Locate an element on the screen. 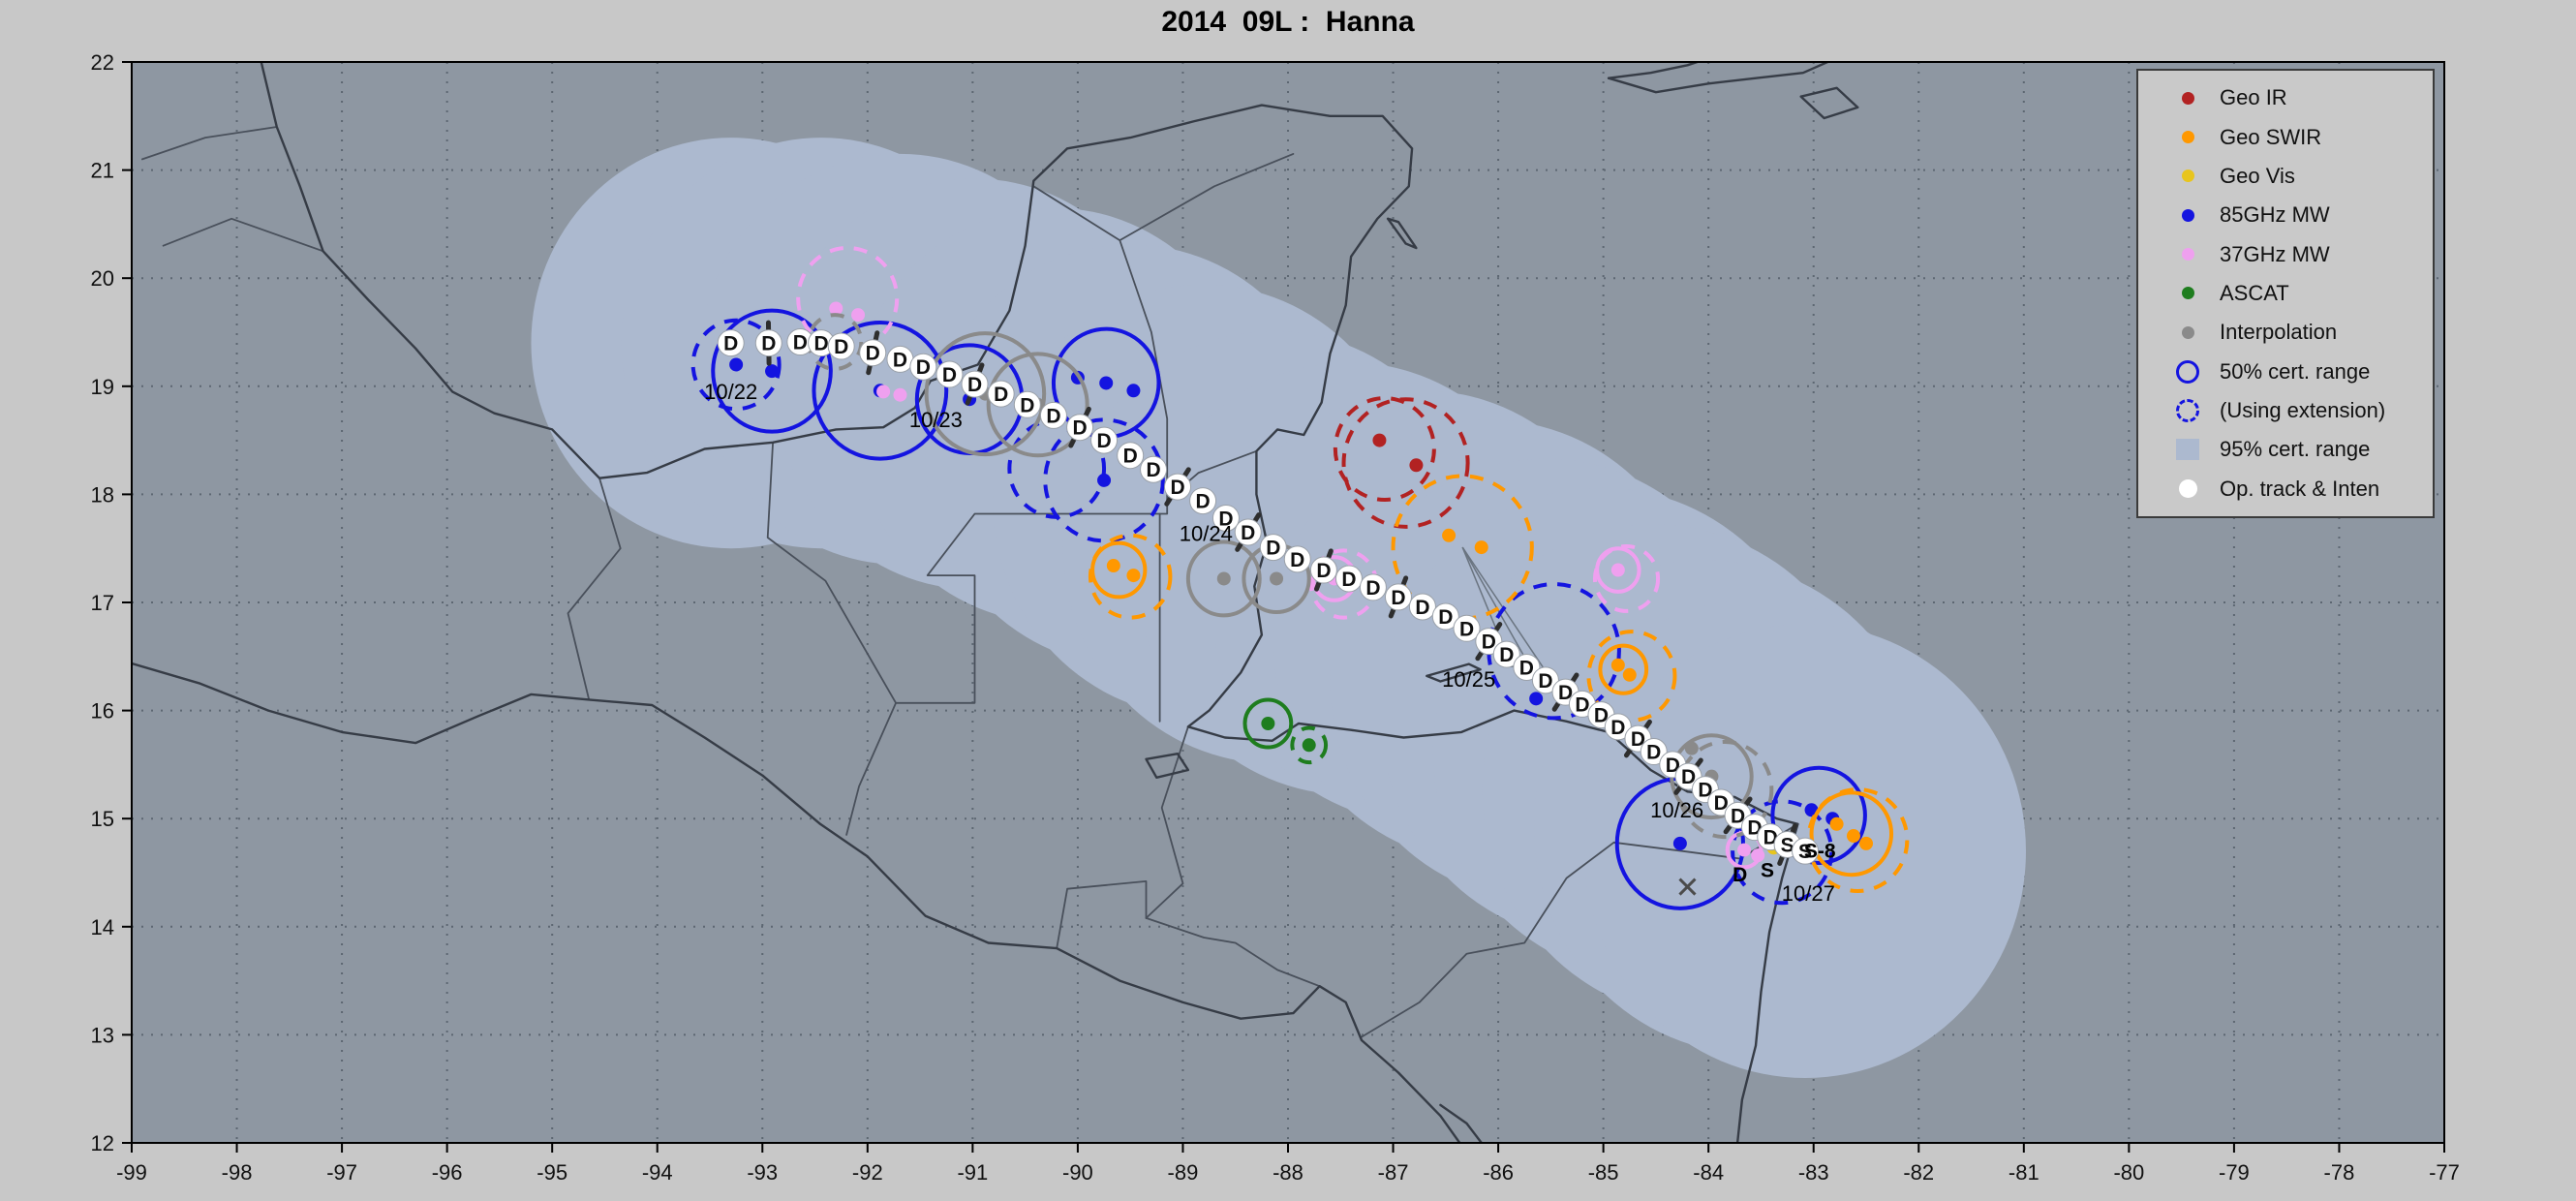 The image size is (2576, 1201). x-tick-label: -92 is located at coordinates (867, 1172).